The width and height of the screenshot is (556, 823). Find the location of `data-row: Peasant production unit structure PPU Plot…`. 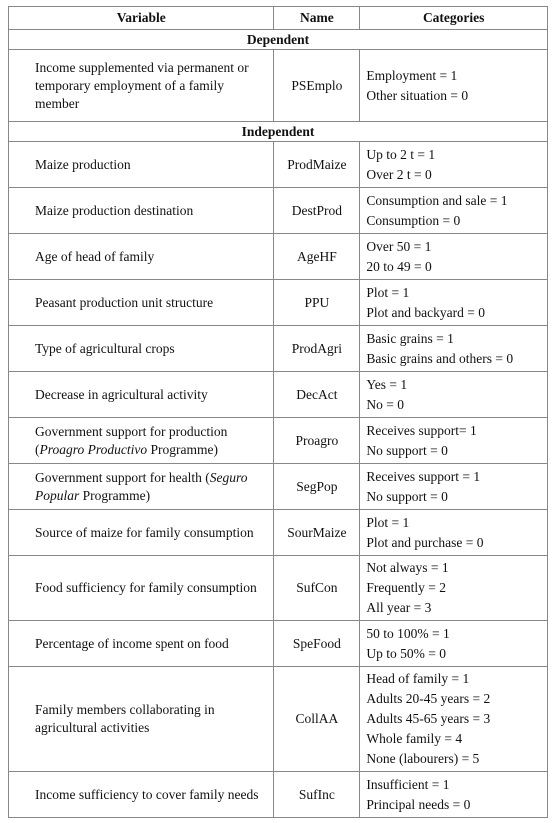

data-row: Peasant production unit structure PPU Plot… is located at coordinates (277, 302).